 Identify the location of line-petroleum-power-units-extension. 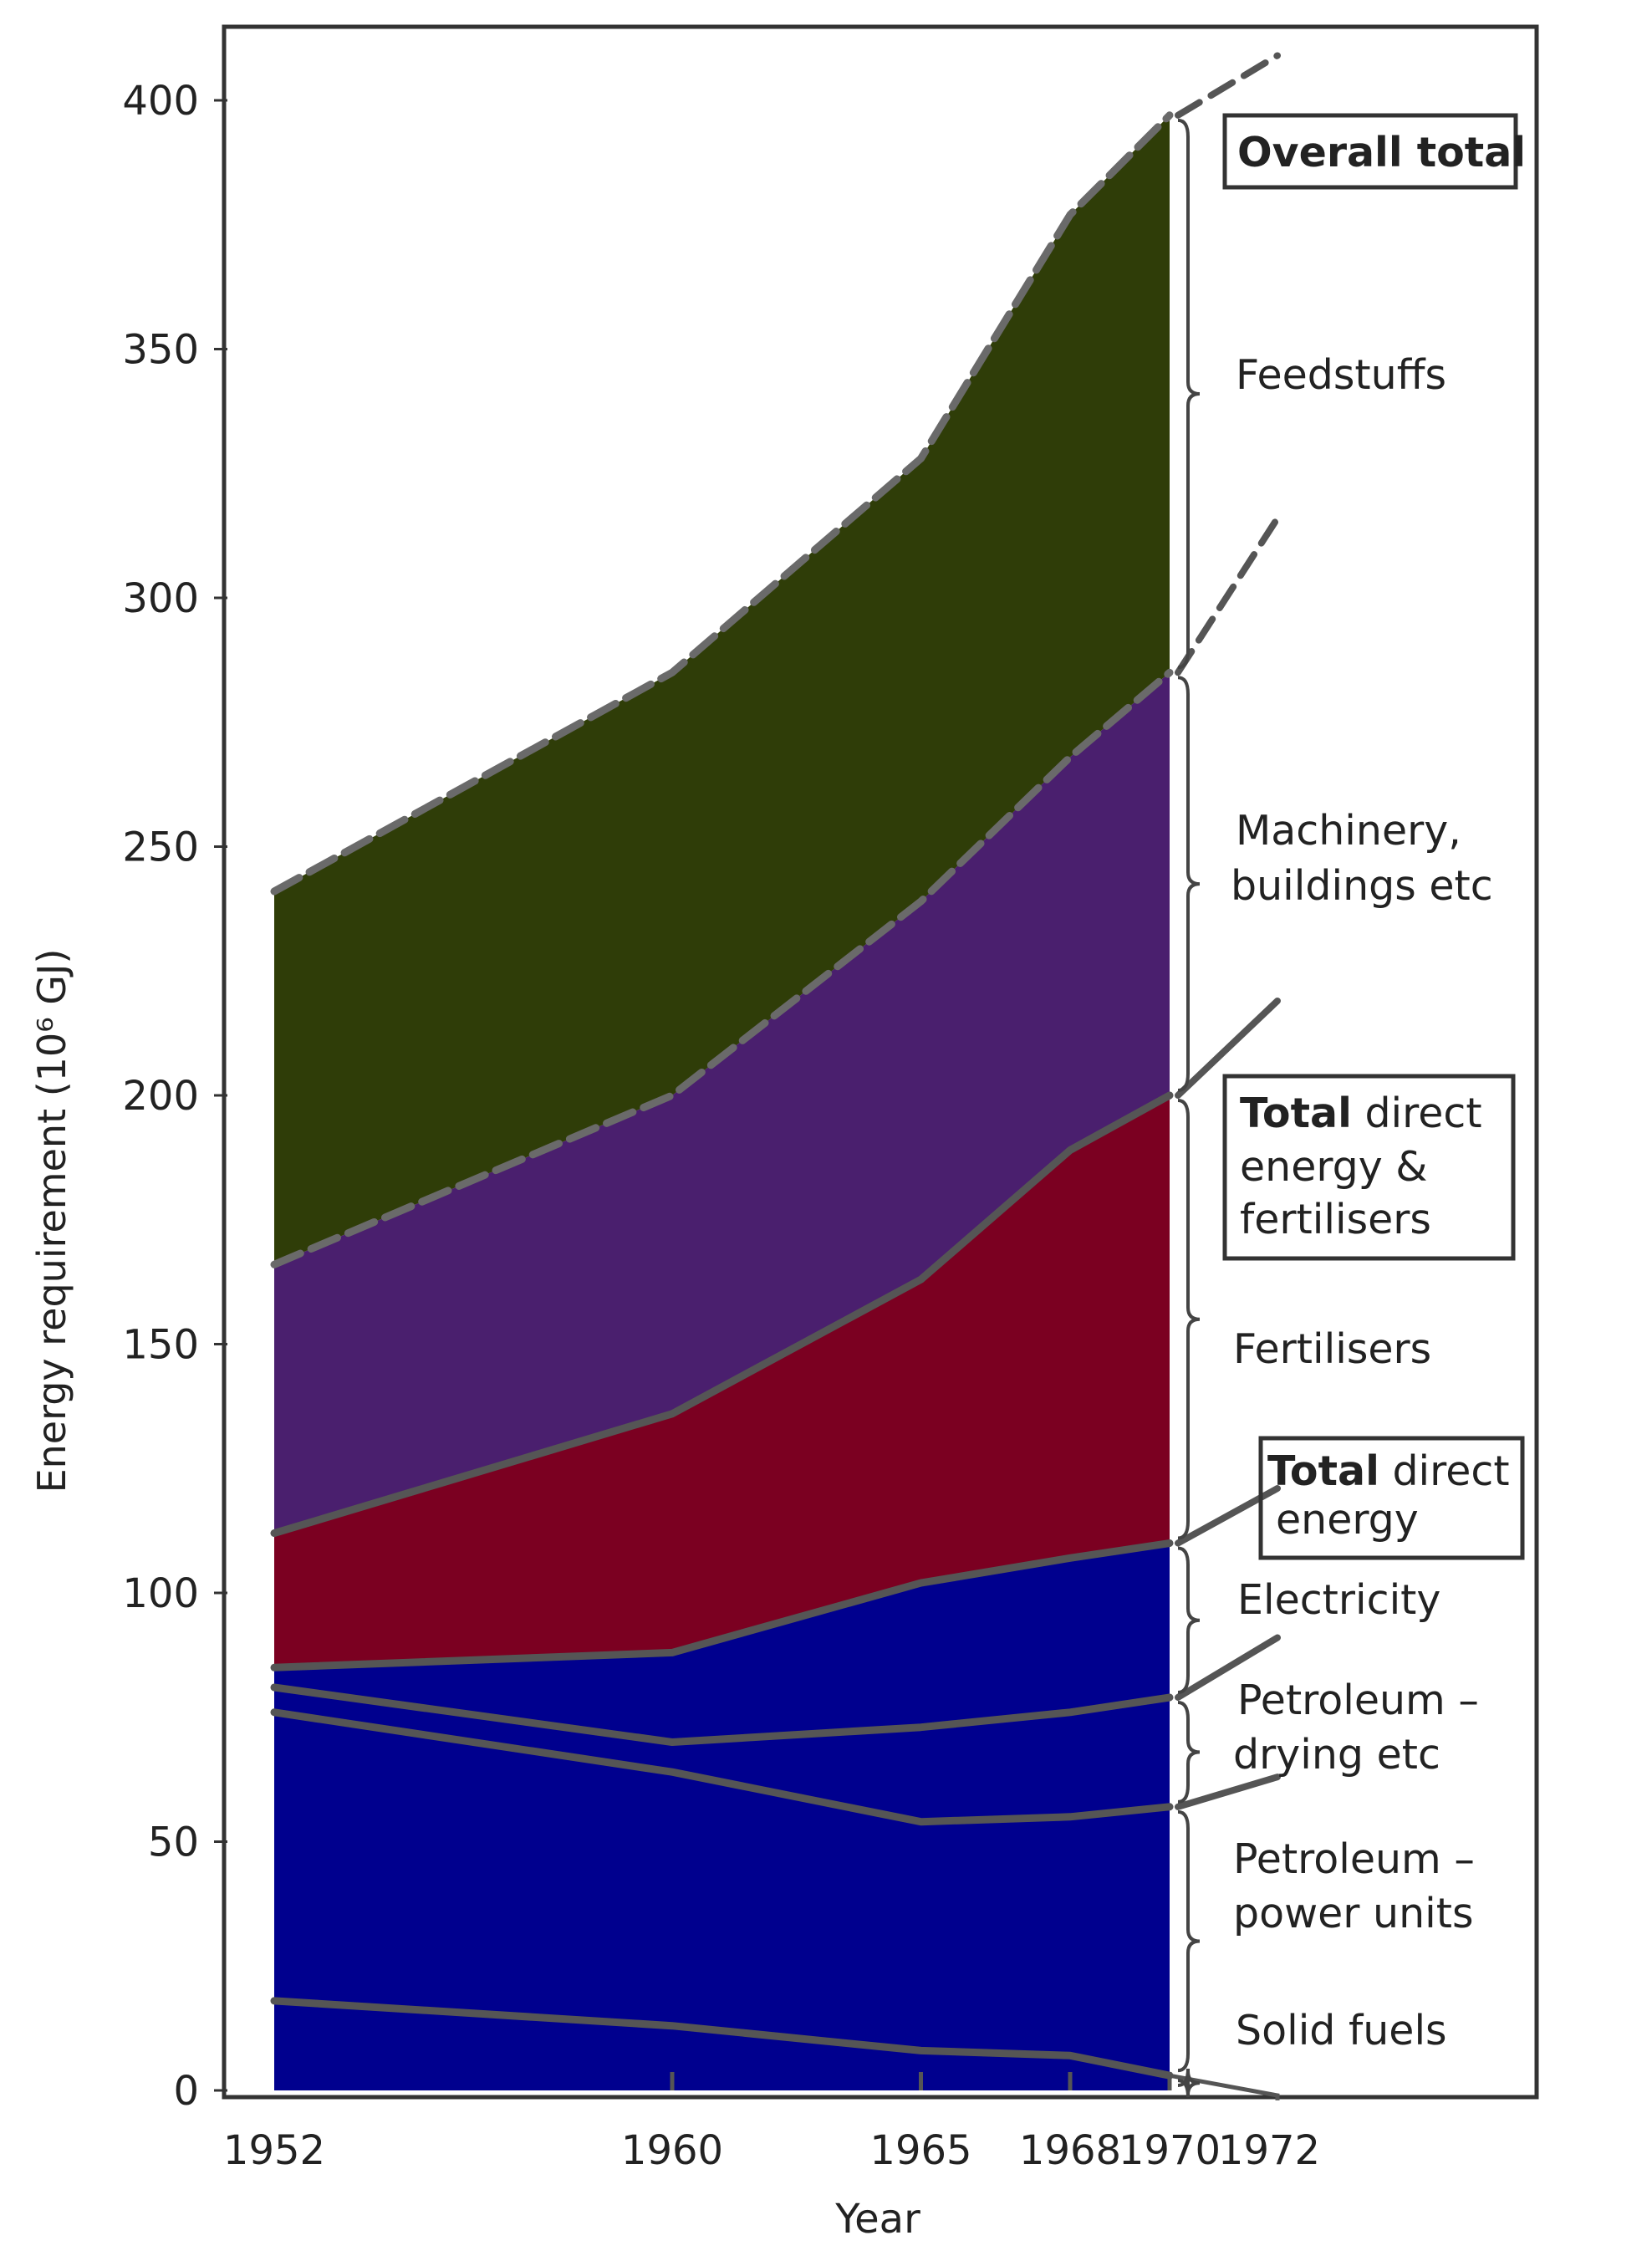
(1228, 1792).